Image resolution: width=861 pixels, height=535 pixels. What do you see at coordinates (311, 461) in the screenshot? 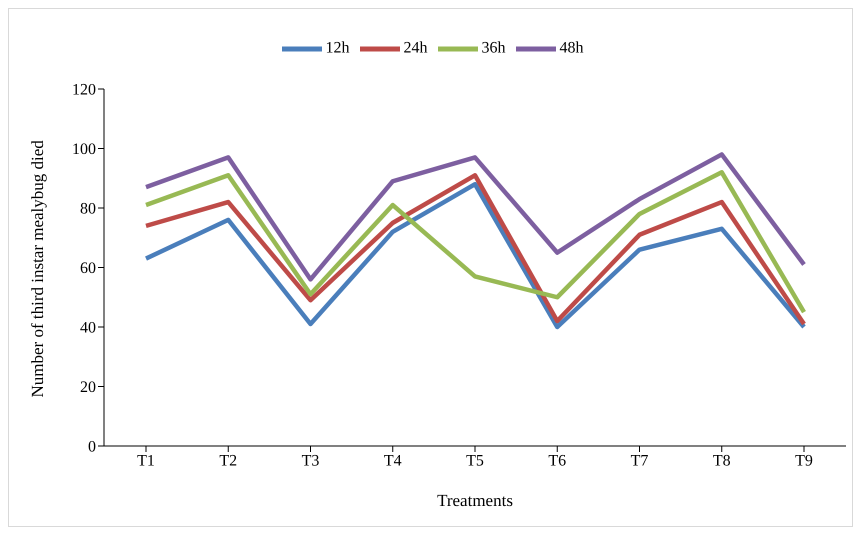
I see `x-tick-label: T3` at bounding box center [311, 461].